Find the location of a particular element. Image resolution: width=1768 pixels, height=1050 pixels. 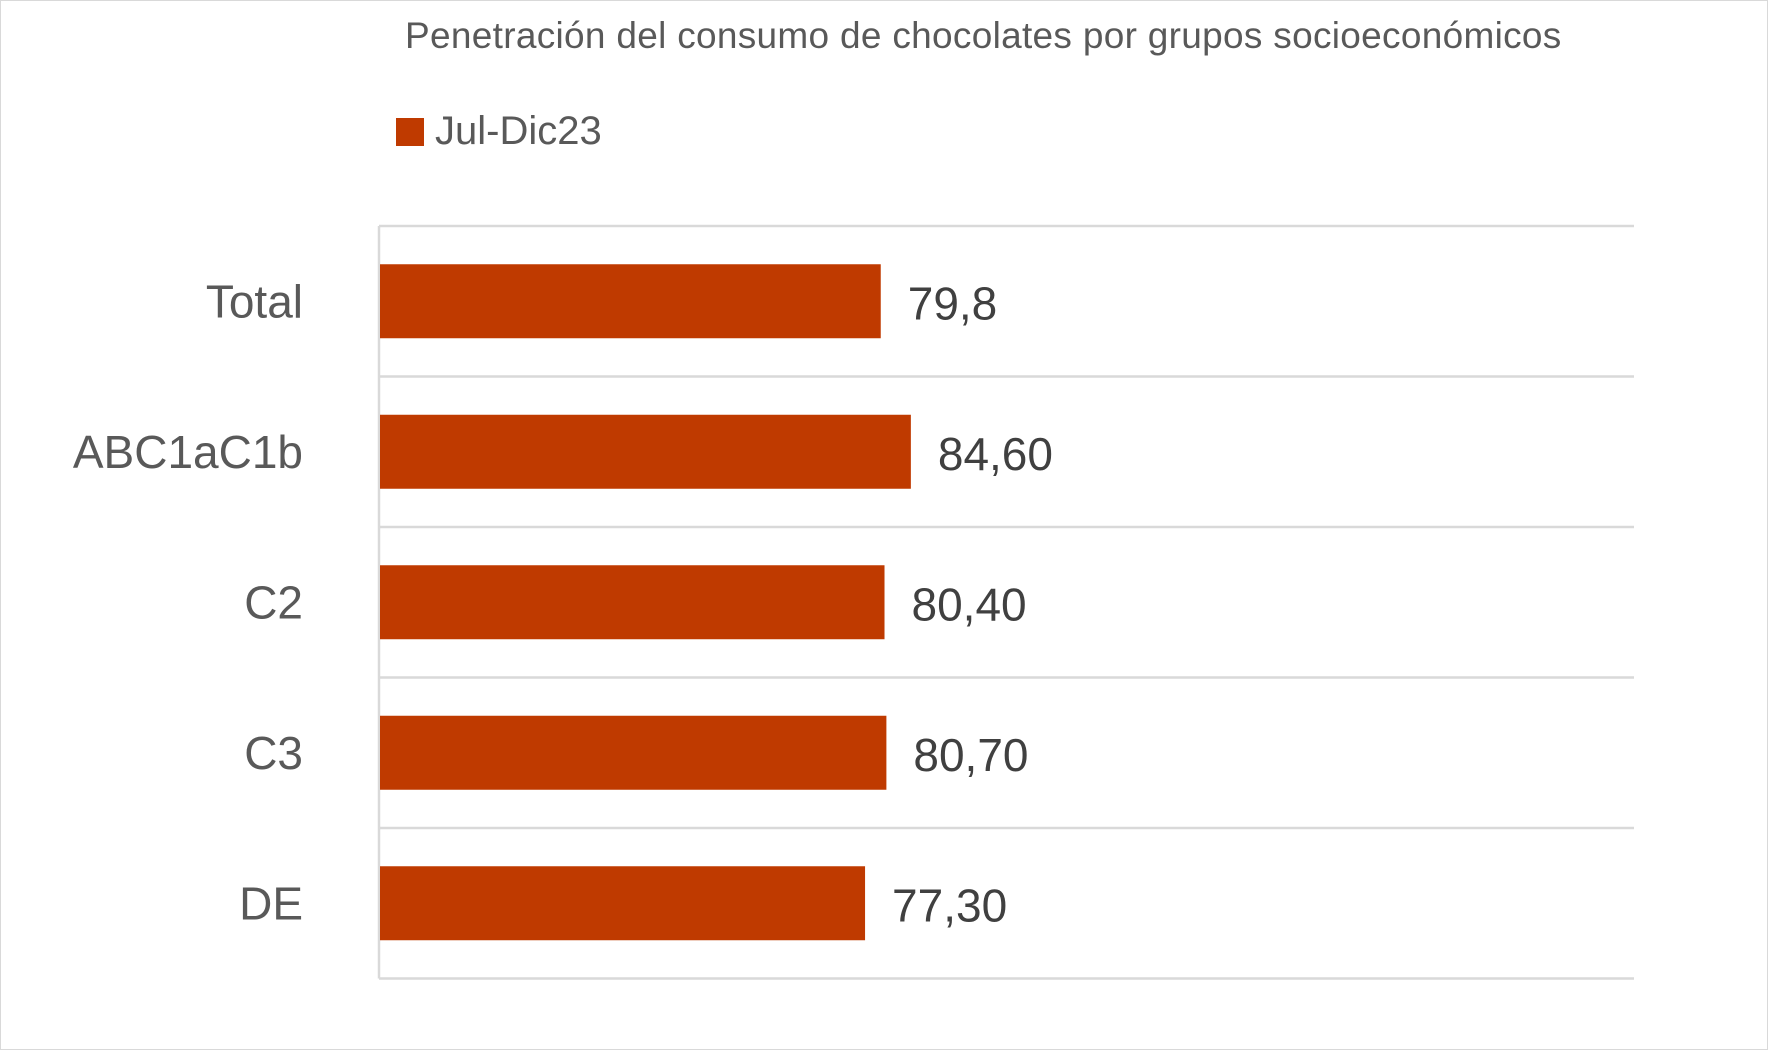

data-label: 84,60 is located at coordinates (995, 454).